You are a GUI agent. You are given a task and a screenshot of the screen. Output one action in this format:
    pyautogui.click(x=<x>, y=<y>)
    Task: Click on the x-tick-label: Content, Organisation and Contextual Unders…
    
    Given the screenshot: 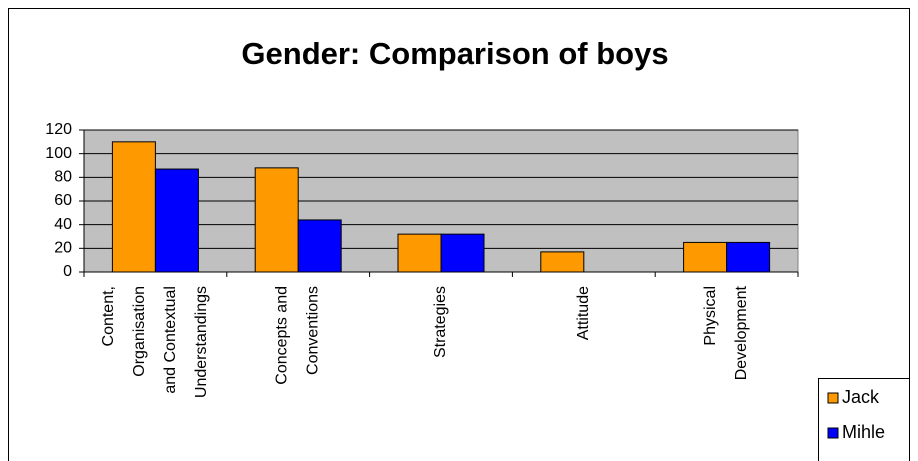 What is the action you would take?
    pyautogui.click(x=155, y=342)
    